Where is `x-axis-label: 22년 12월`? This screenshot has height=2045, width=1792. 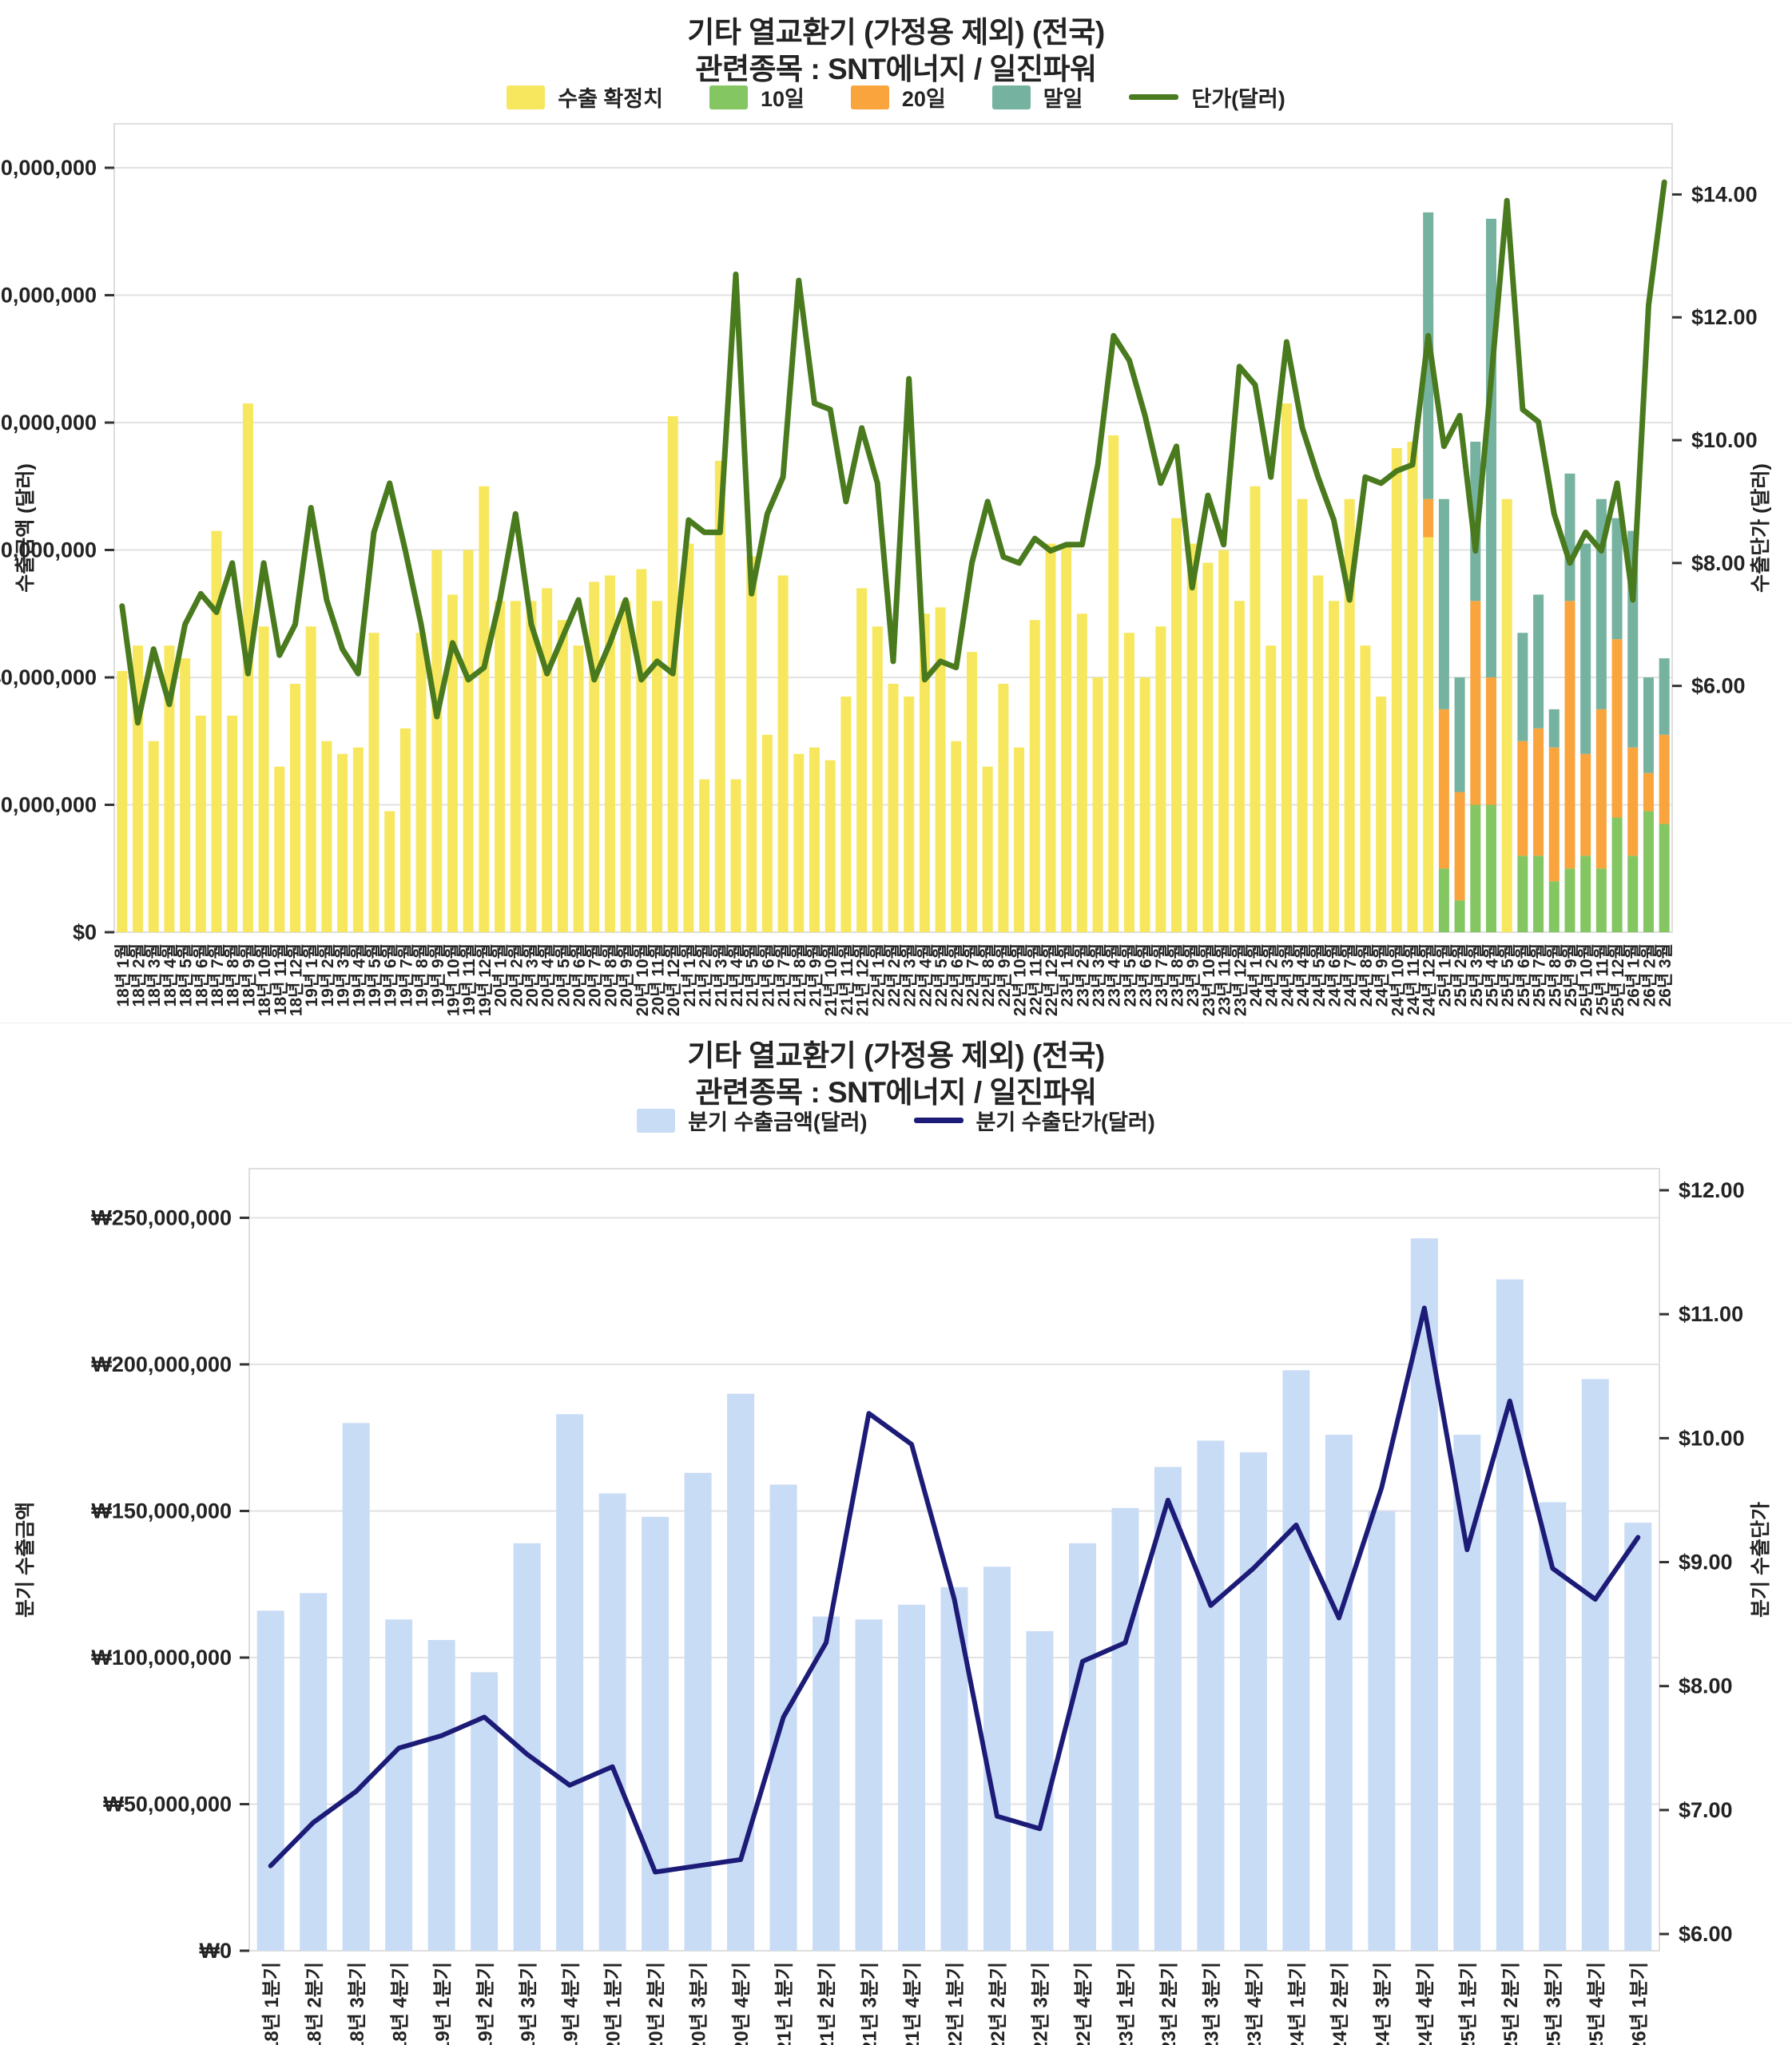
x-axis-label: 22년 12월 is located at coordinates (1052, 979).